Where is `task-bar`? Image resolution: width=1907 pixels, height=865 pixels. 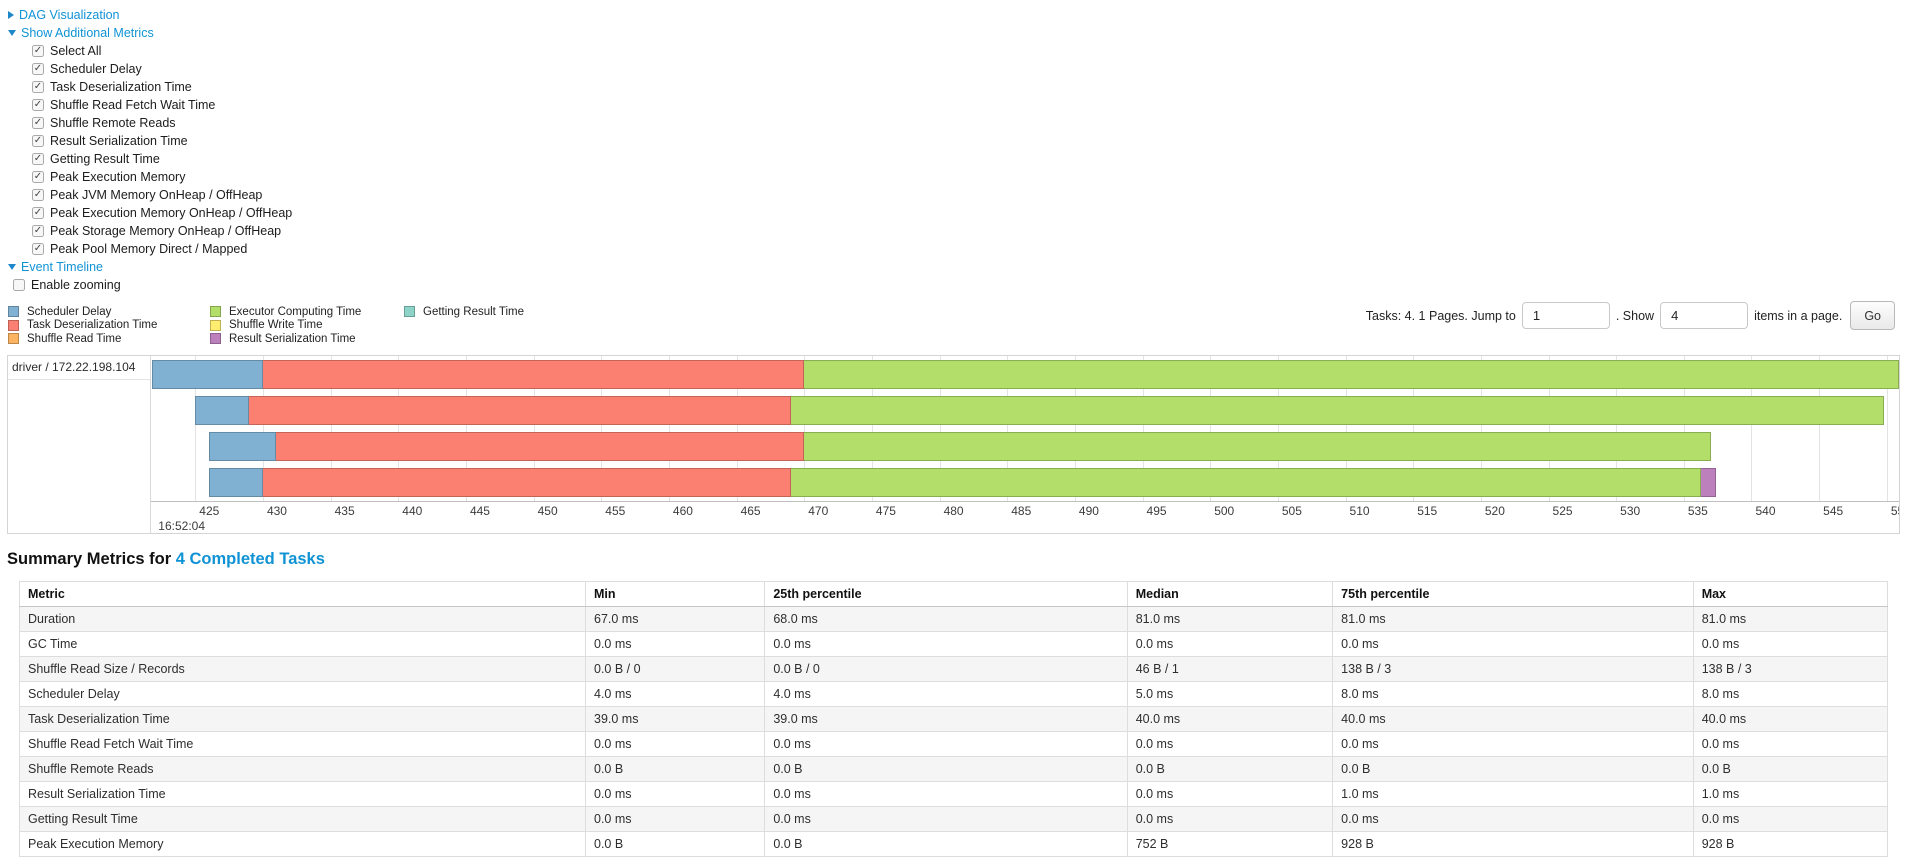 task-bar is located at coordinates (1025, 446).